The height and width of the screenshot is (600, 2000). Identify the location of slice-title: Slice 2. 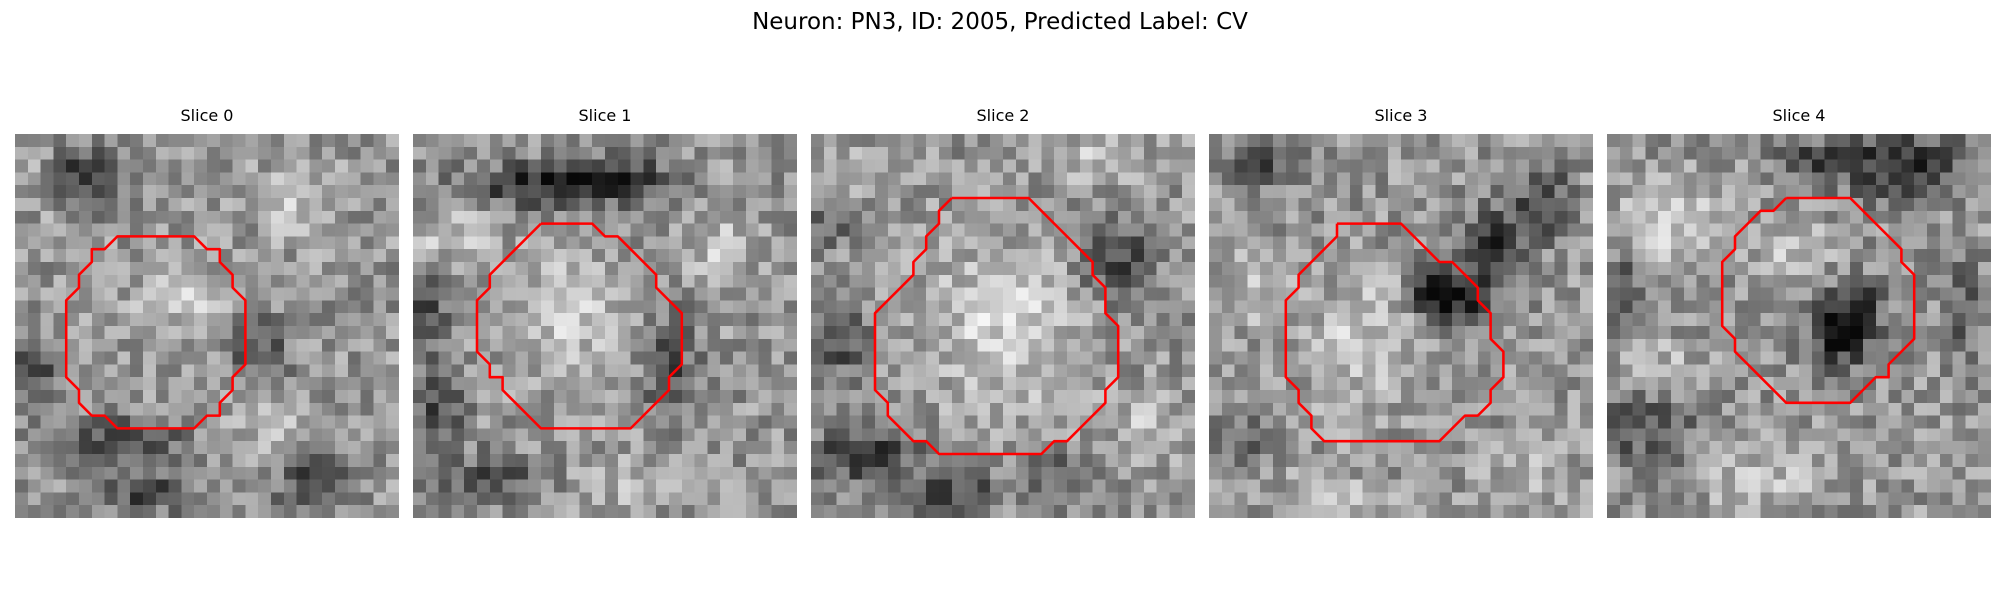
(1003, 115).